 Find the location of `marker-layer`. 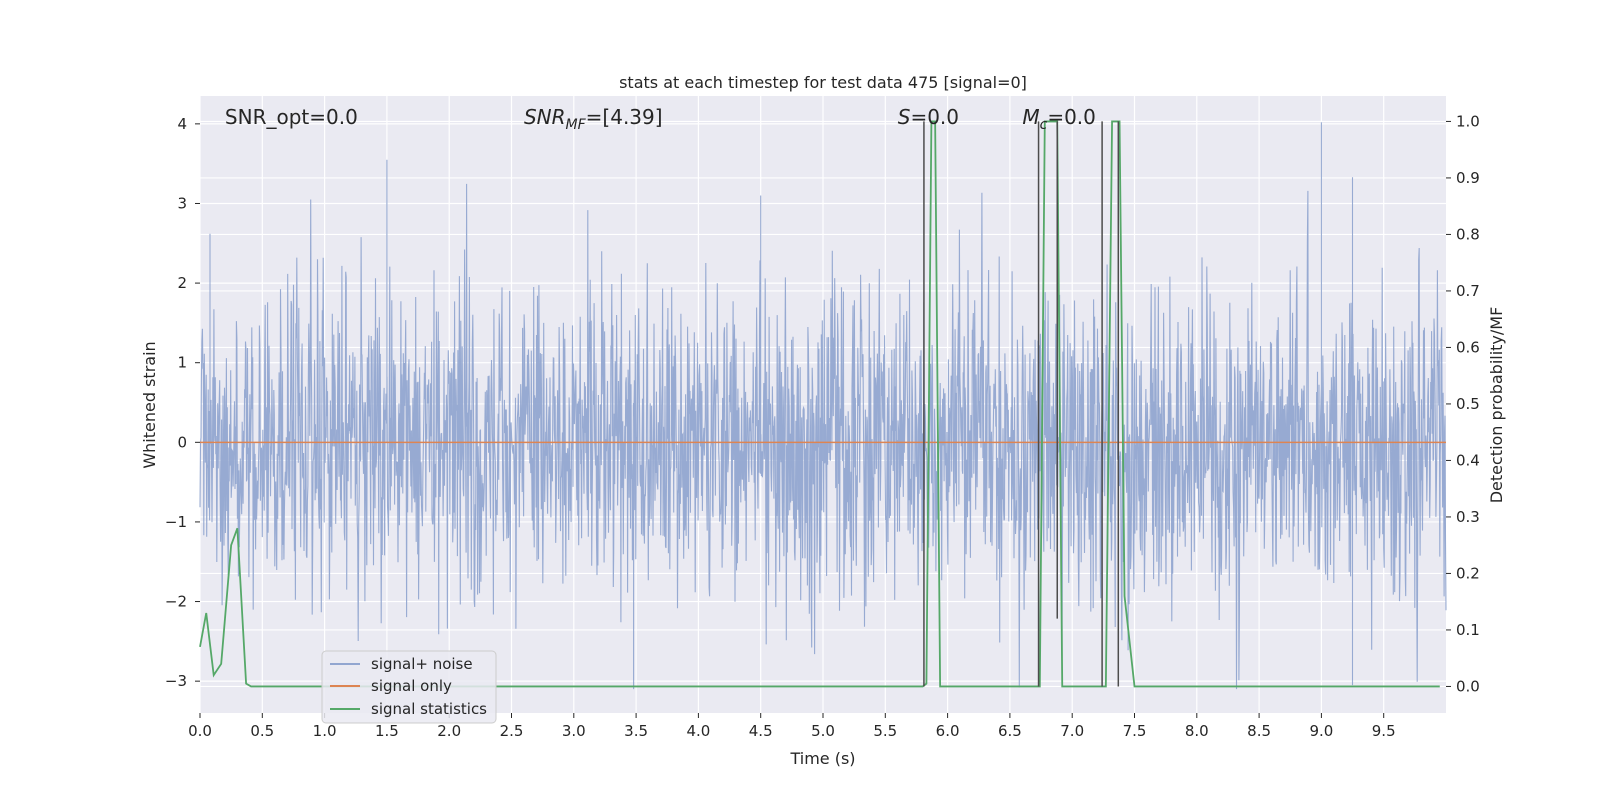

marker-layer is located at coordinates (1021, 404).